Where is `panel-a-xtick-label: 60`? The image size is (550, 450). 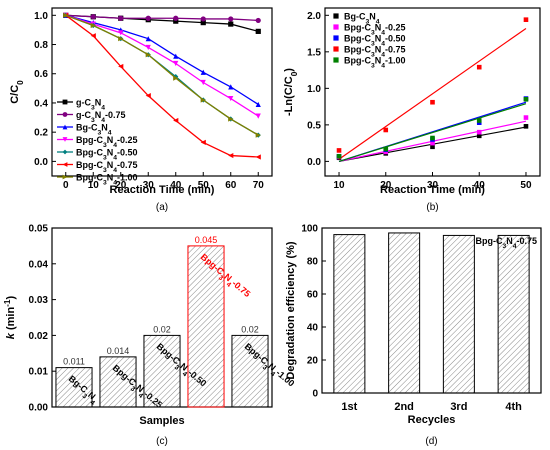
panel-a-xtick-label: 60 is located at coordinates (231, 185).